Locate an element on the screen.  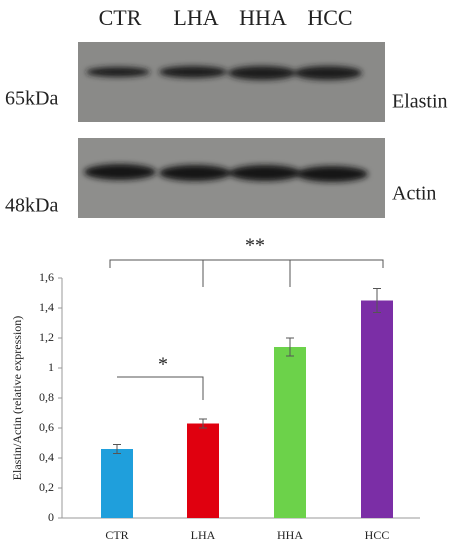
marker-label: 48kDa is located at coordinates (31, 206).